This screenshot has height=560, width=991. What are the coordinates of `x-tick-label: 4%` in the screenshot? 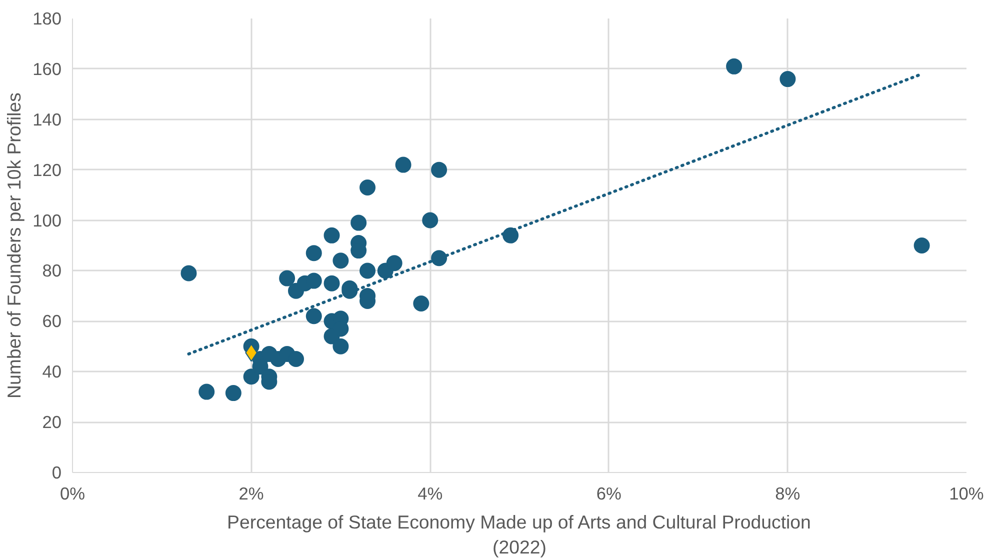 It's located at (430, 494).